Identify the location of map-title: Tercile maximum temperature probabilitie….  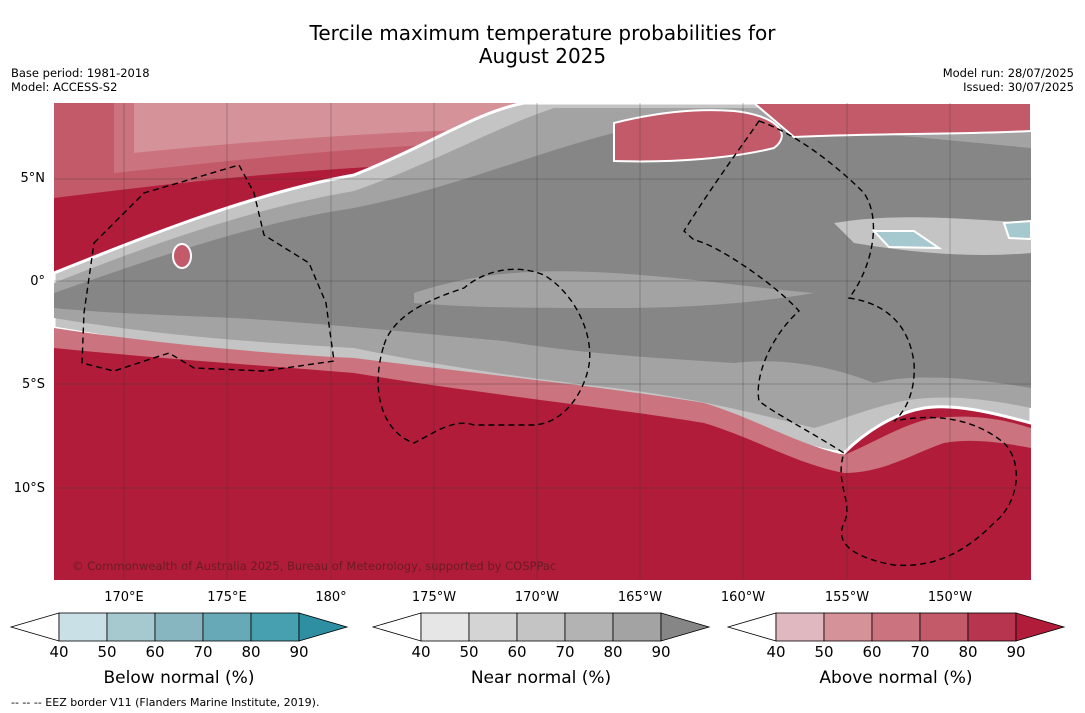
(542, 45).